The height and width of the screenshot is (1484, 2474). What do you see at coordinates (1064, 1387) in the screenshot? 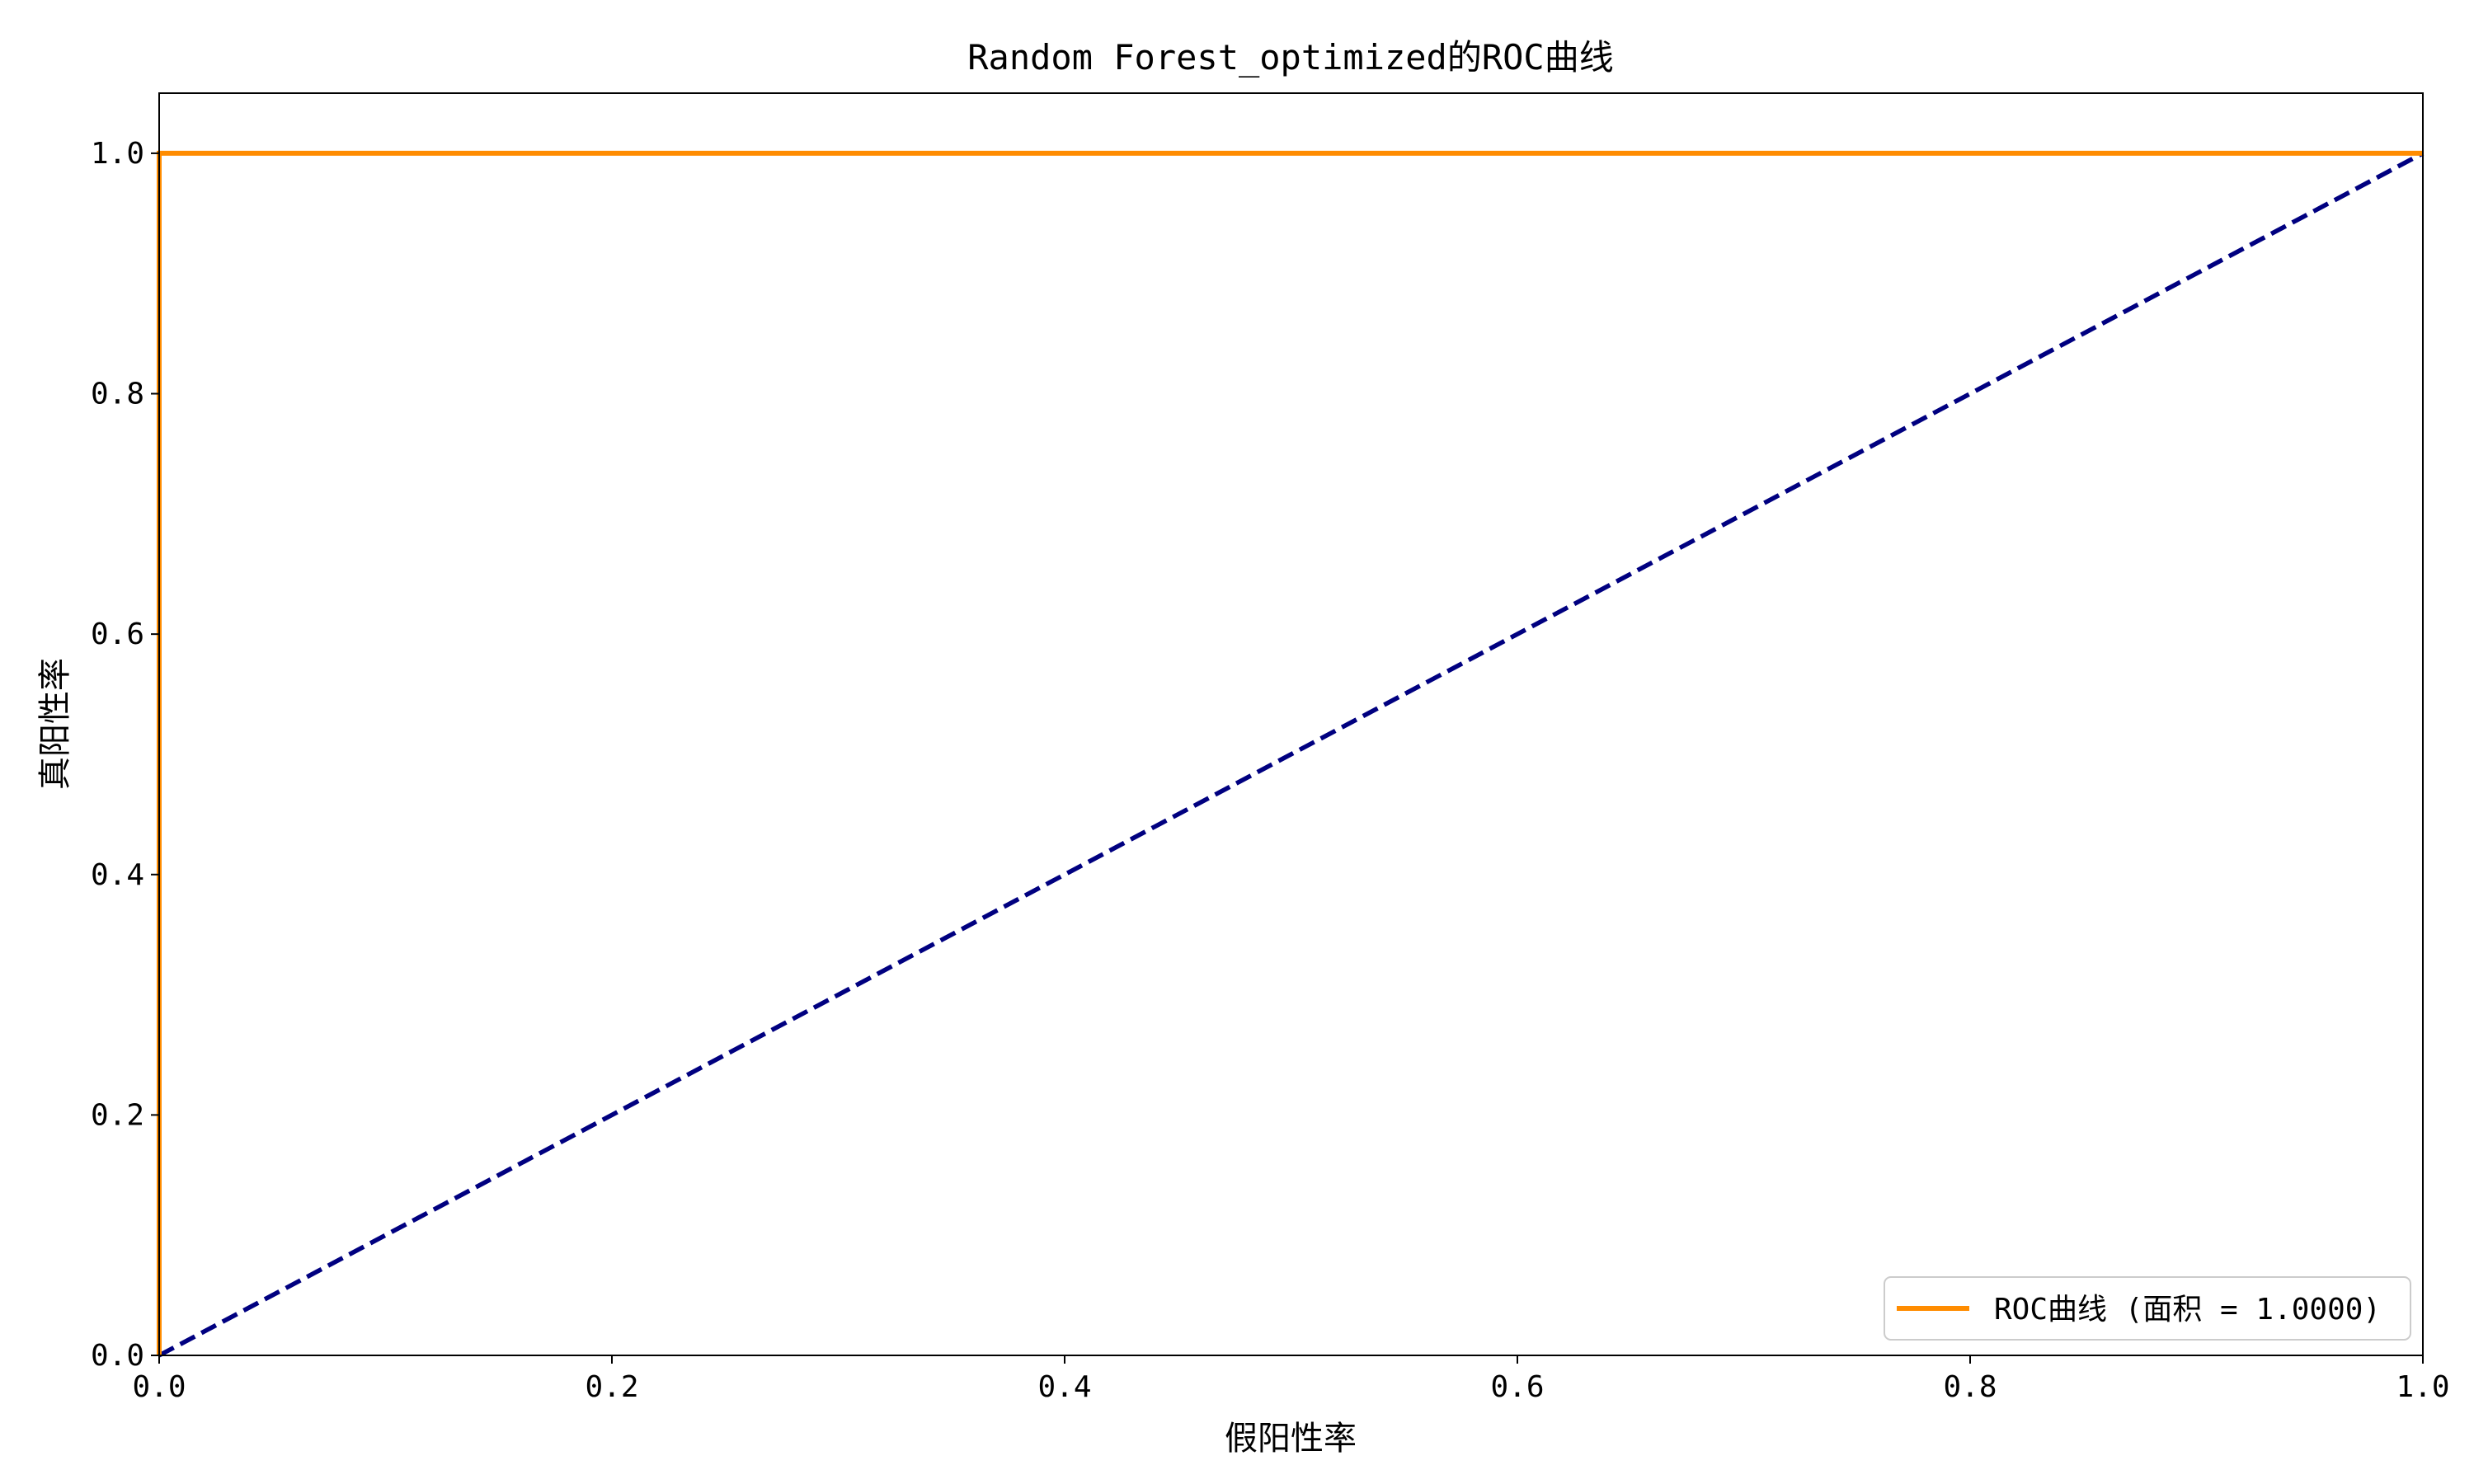
I see `x-tick-label: 0.4` at bounding box center [1064, 1387].